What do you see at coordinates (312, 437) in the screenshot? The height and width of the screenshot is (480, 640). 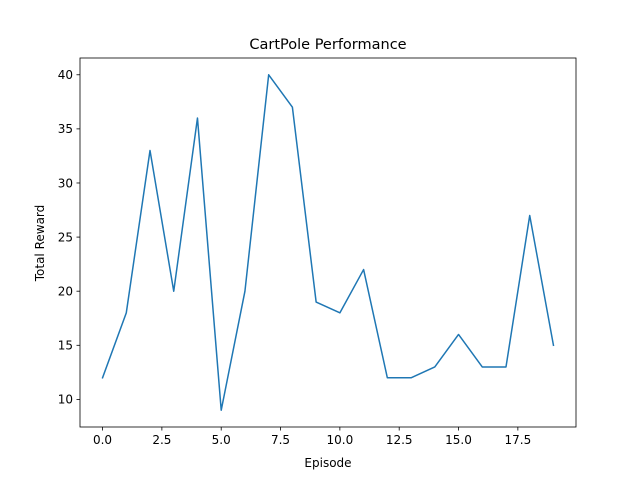 I see `x-axis: 0.0 2.5 5.0 7.5 10.0 12.5 15.0 17.5` at bounding box center [312, 437].